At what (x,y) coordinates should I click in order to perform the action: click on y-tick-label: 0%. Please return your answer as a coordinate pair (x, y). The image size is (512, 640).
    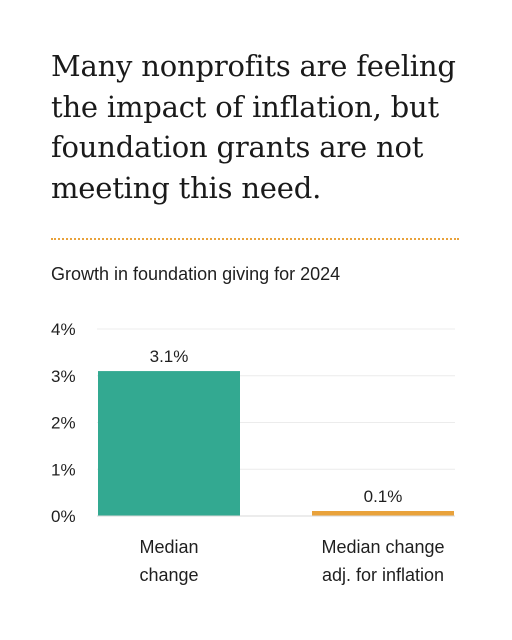
    Looking at the image, I should click on (63, 516).